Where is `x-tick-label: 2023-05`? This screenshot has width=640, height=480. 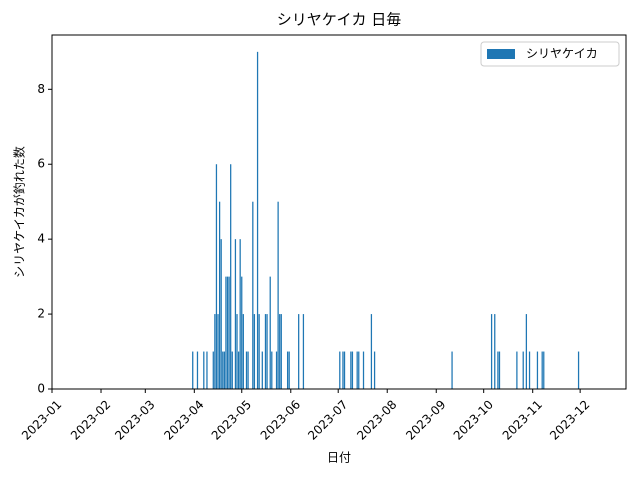
x-tick-label: 2023-05 is located at coordinates (231, 419).